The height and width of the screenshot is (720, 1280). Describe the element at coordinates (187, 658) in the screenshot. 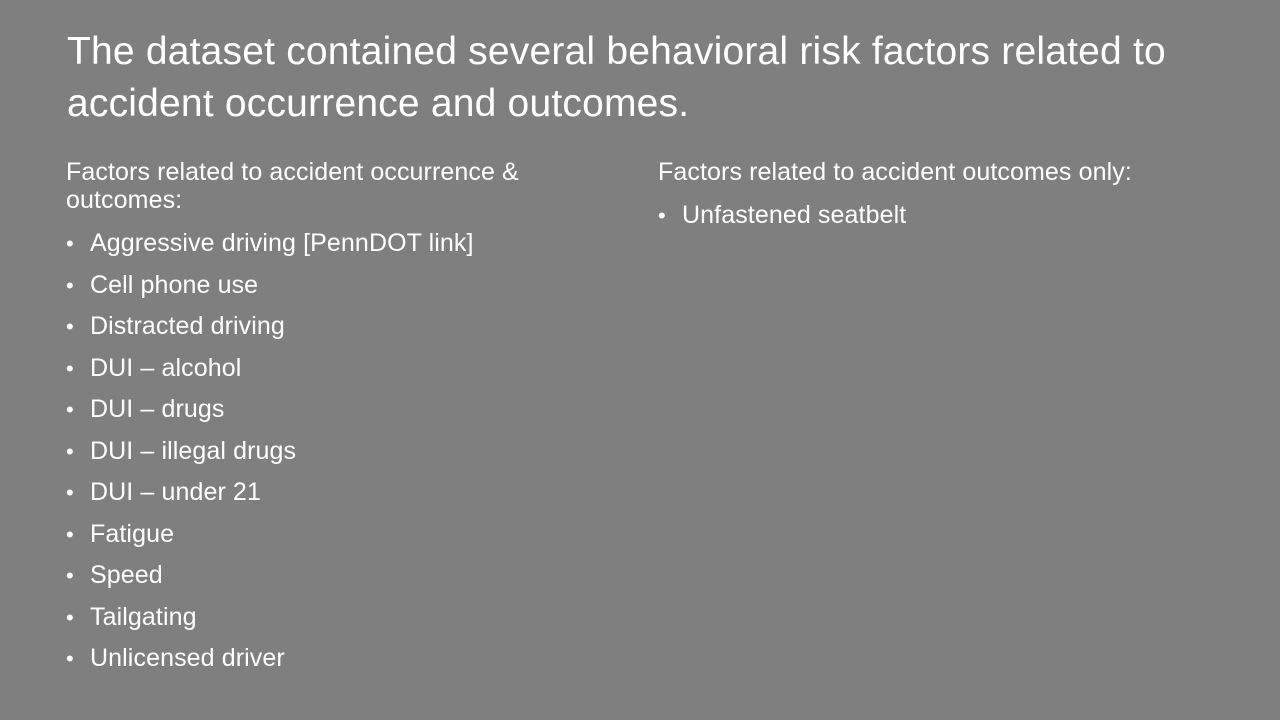

I see `bullet-text: Unlicensed driver` at that location.